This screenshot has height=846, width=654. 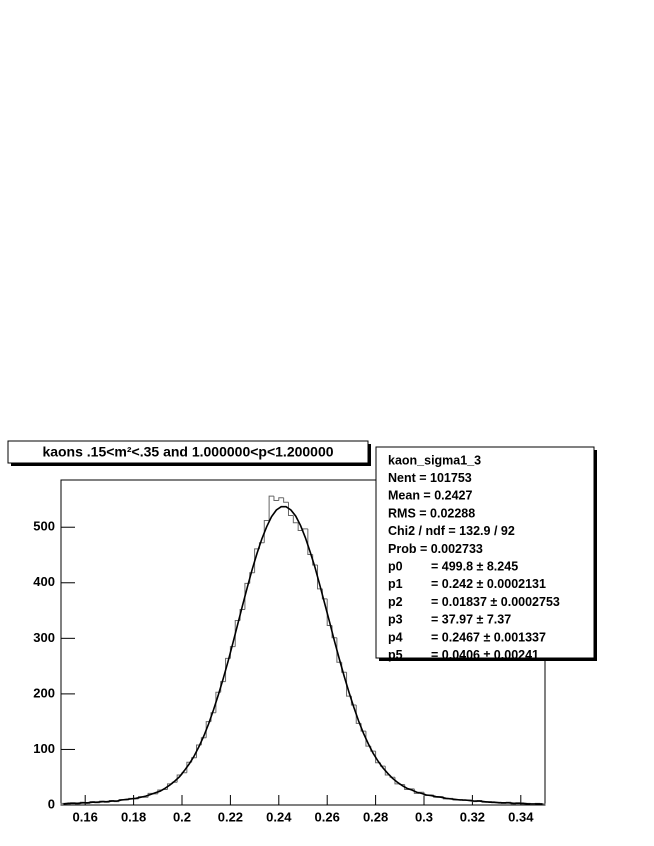 What do you see at coordinates (471, 620) in the screenshot?
I see `param-value: = 37.97 ± 7.37` at bounding box center [471, 620].